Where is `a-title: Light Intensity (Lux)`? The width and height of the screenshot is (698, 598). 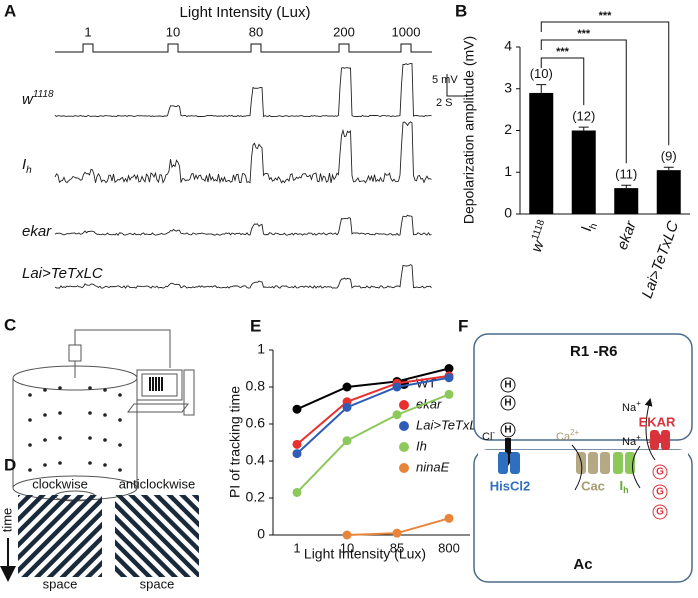
a-title: Light Intensity (Lux) is located at coordinates (245, 12).